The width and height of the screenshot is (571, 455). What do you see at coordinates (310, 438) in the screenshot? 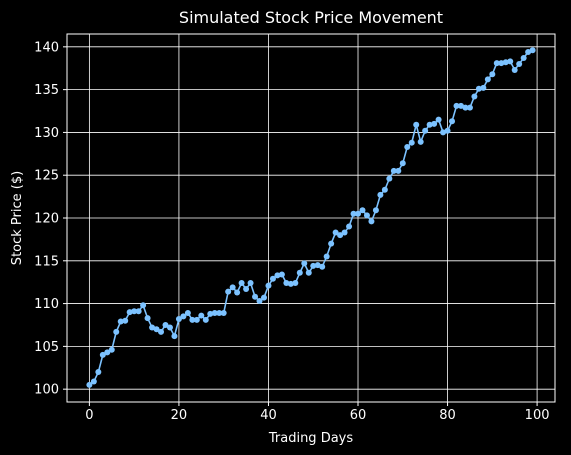
I see `x-axis-label: Trading Days` at bounding box center [310, 438].